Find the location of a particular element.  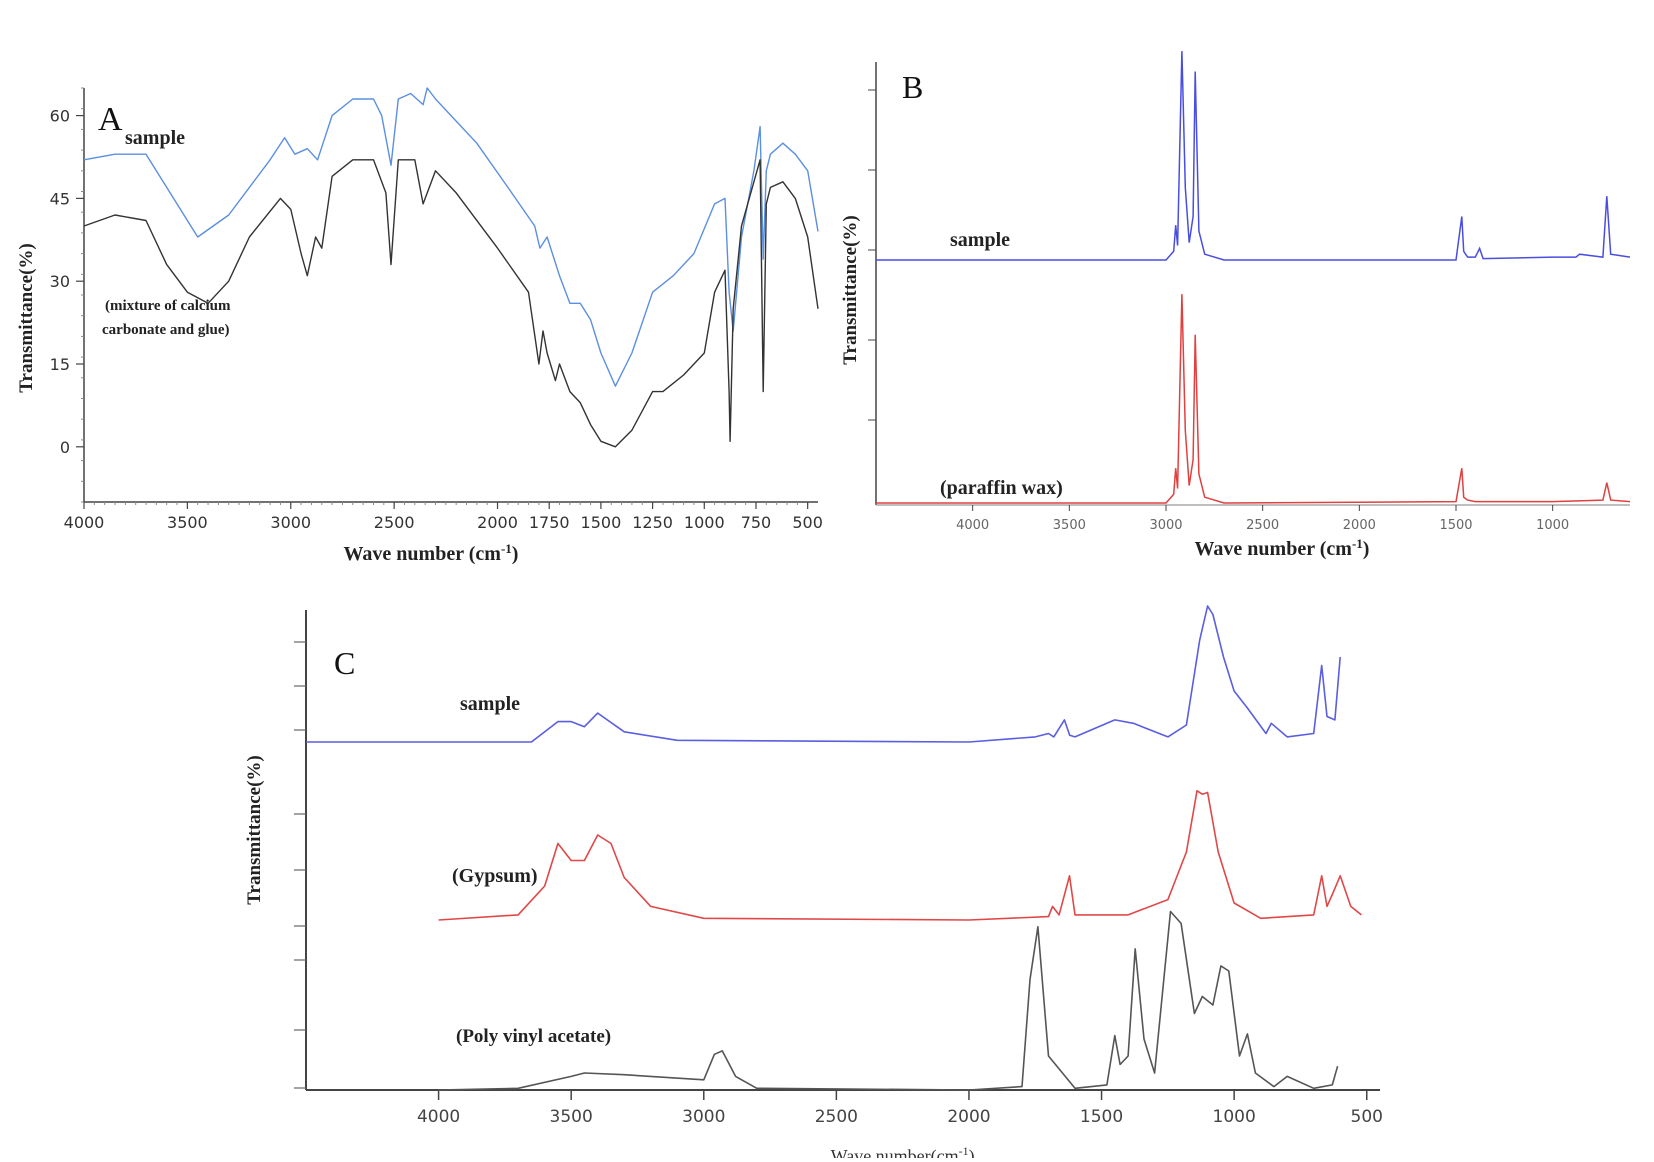

x-axis-title: Wave number(cm-1) is located at coordinates (903, 1151).